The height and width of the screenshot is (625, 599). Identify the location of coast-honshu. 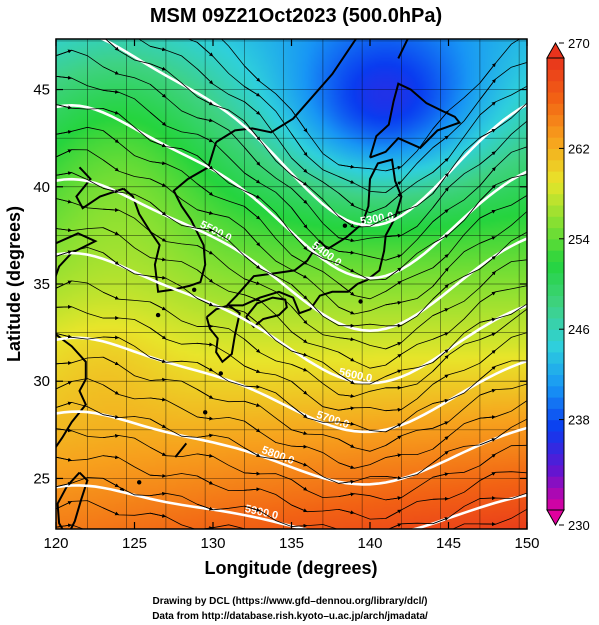
(314, 236).